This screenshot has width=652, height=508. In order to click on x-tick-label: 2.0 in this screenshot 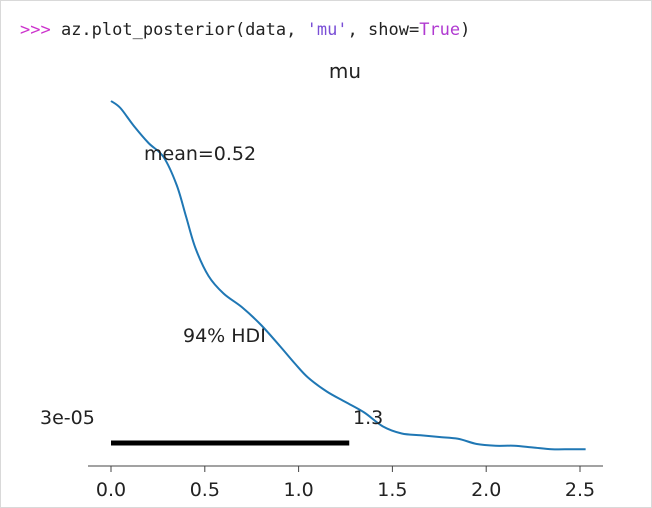, I will do `click(486, 490)`.